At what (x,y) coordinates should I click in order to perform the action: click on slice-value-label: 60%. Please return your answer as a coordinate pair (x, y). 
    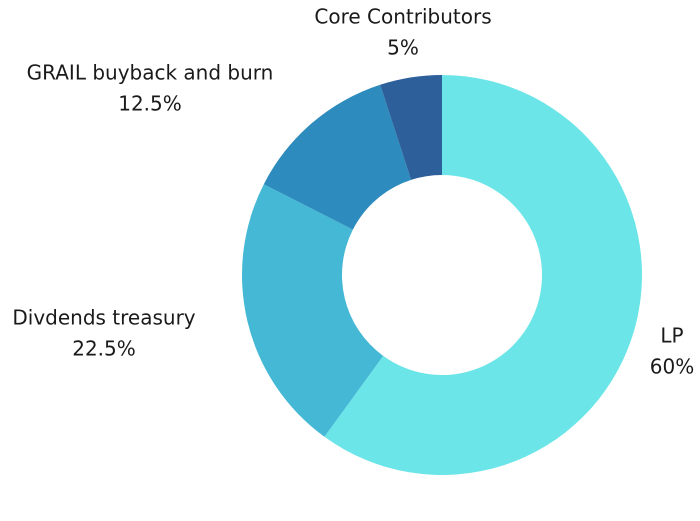
    Looking at the image, I should click on (672, 367).